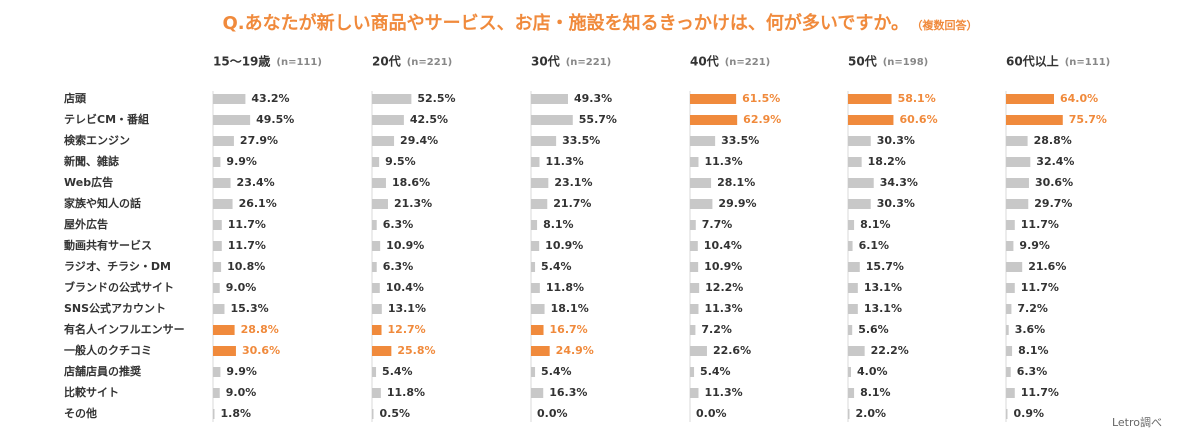 Image resolution: width=1200 pixels, height=440 pixels. I want to click on data-label: 58.1%, so click(917, 98).